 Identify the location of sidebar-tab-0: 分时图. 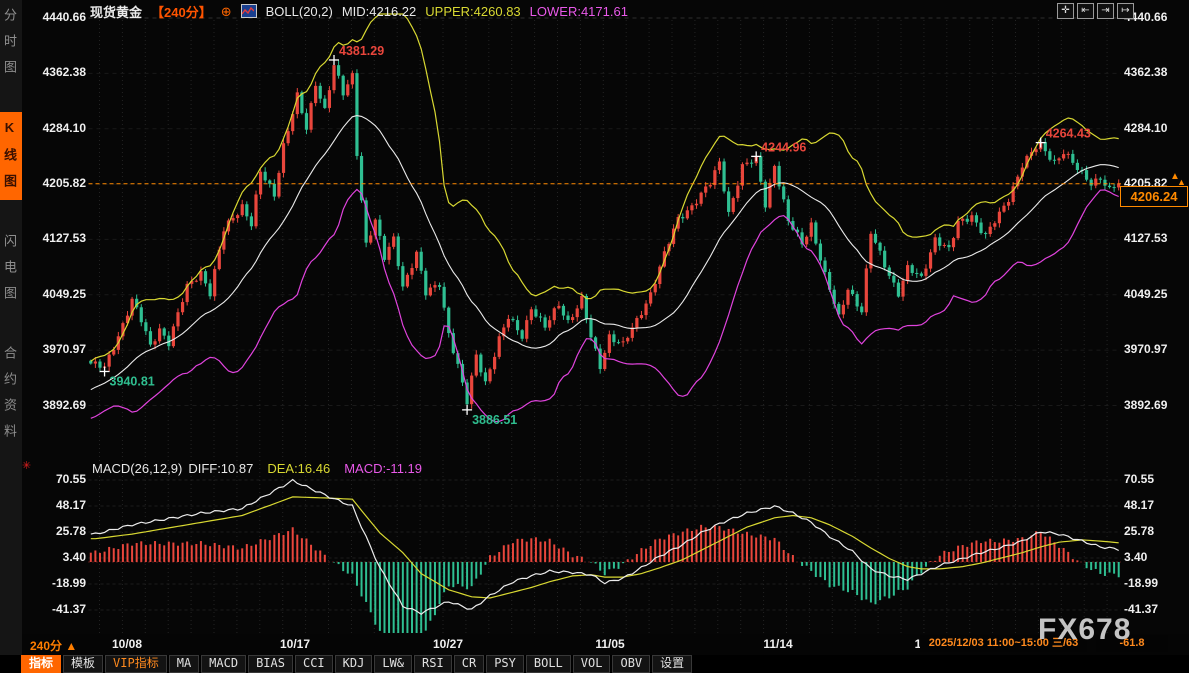
(9, 47).